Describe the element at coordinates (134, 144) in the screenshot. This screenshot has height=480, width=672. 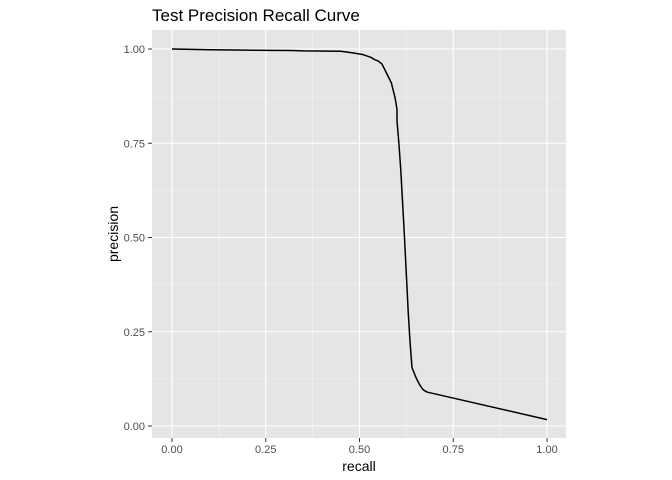
I see `y-tick-label: 0.75` at that location.